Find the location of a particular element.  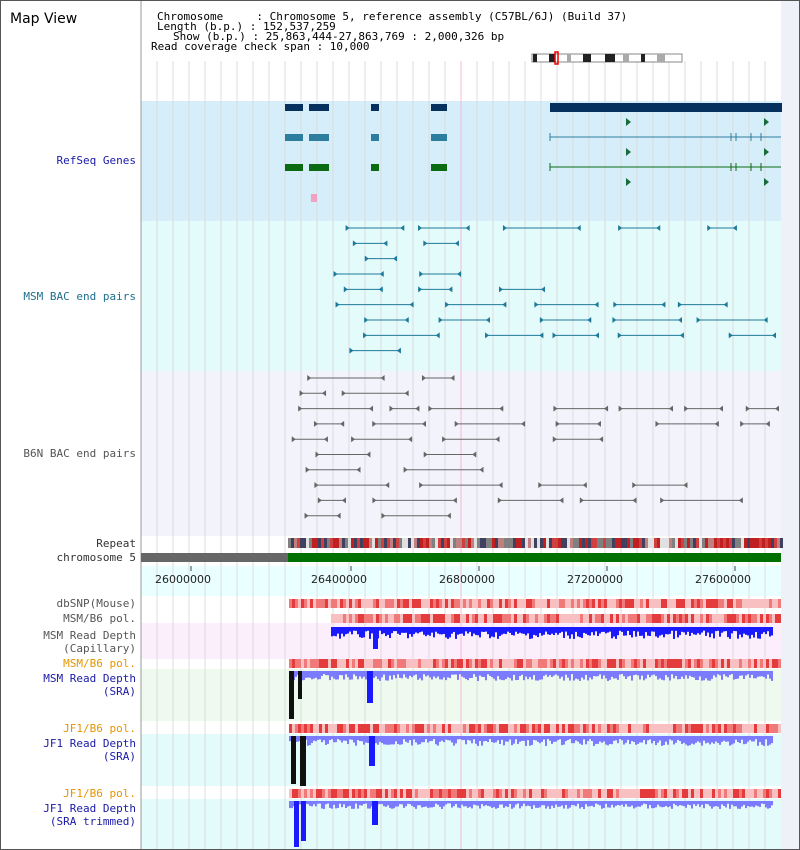

track-label-chromosome: chromosome 5 is located at coordinates (96, 557).